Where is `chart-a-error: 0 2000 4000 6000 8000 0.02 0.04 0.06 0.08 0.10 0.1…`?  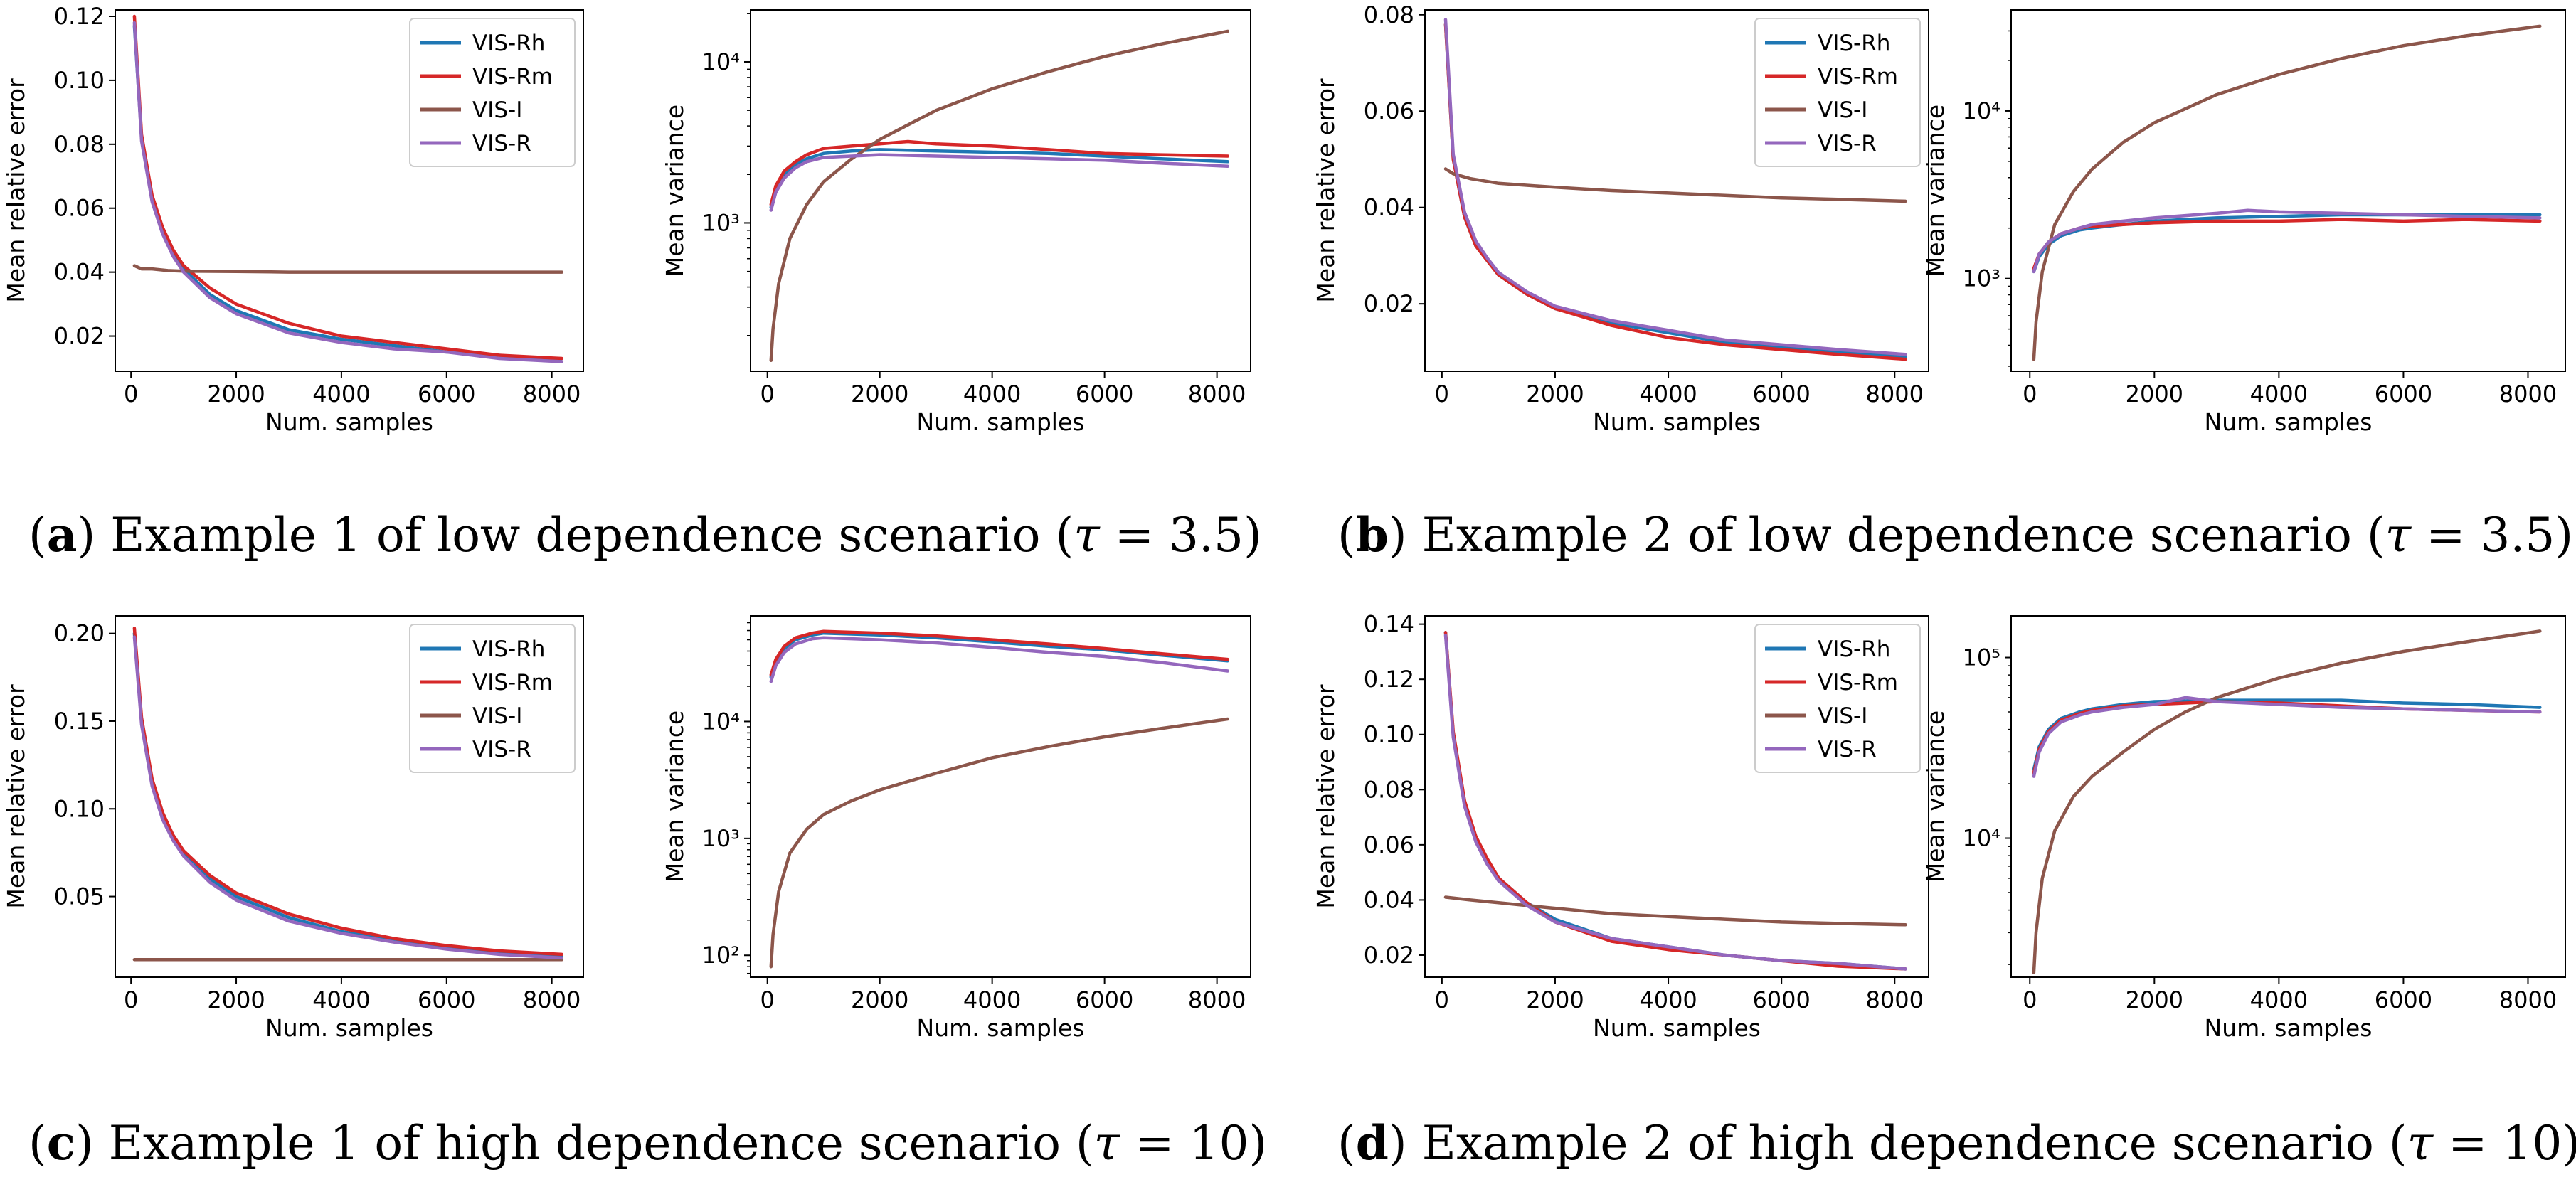
chart-a-error: 0 2000 4000 6000 8000 0.02 0.04 0.06 0.08 0.10 0.1… is located at coordinates (293, 220).